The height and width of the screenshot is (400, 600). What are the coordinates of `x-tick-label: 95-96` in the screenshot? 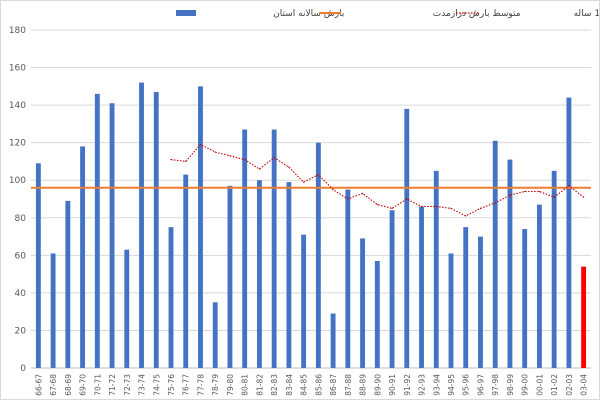 It's located at (466, 385).